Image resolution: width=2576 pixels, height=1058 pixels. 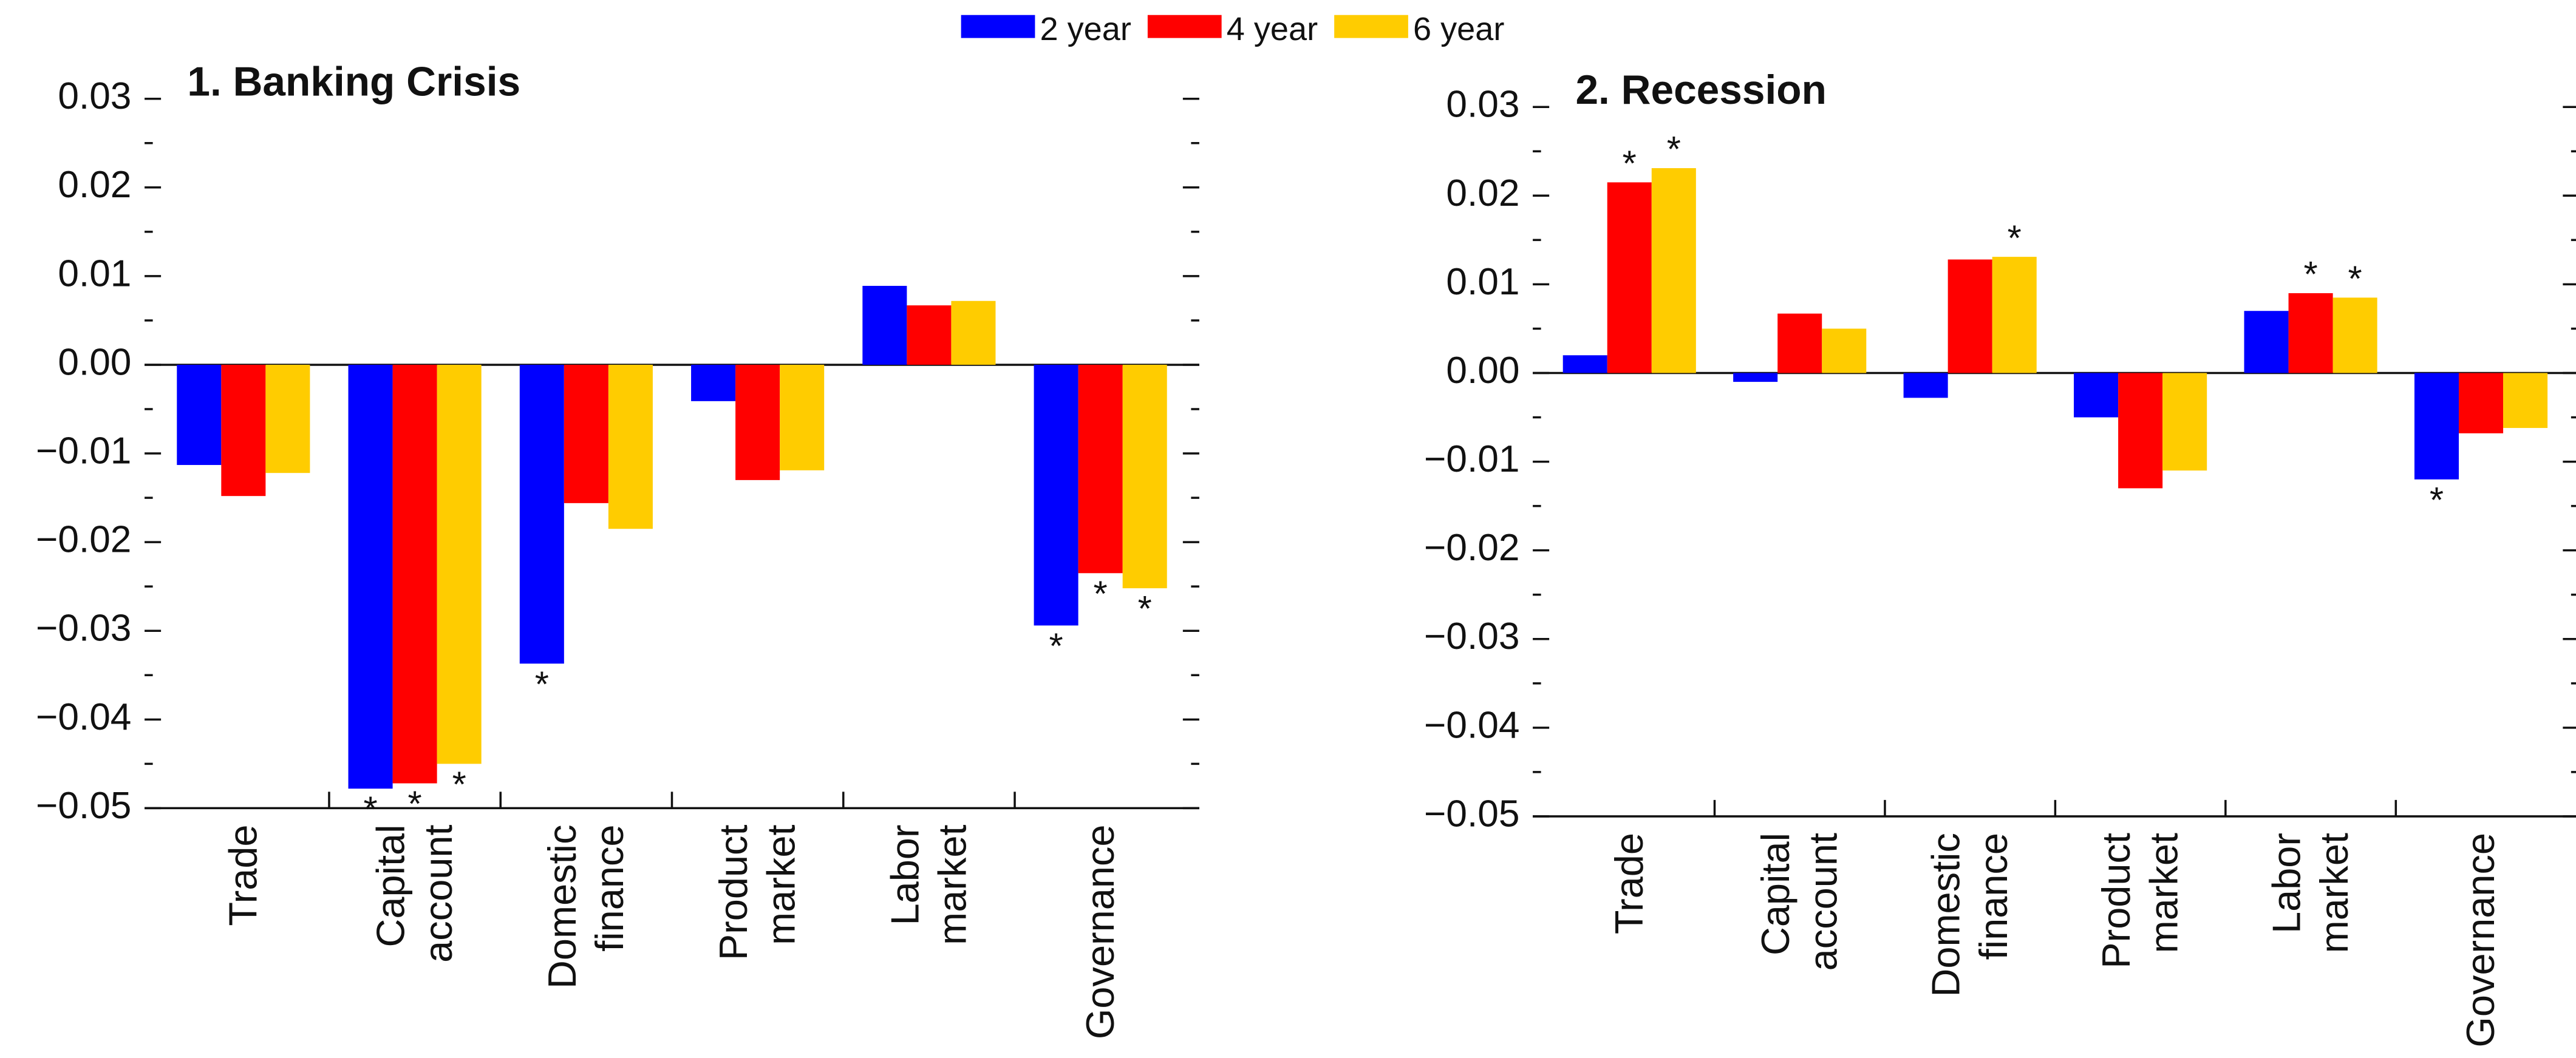 What do you see at coordinates (354, 81) in the screenshot?
I see `chart-title: 1. Banking Crisis` at bounding box center [354, 81].